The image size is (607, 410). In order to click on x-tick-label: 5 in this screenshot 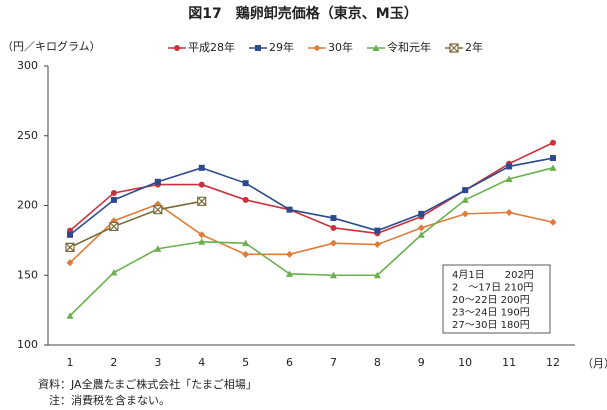, I will do `click(245, 362)`.